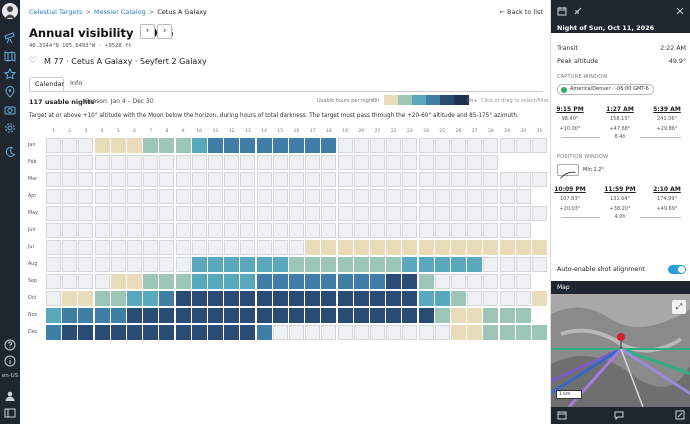 The image size is (690, 424). What do you see at coordinates (568, 171) in the screenshot?
I see `altitude-curve-icon` at bounding box center [568, 171].